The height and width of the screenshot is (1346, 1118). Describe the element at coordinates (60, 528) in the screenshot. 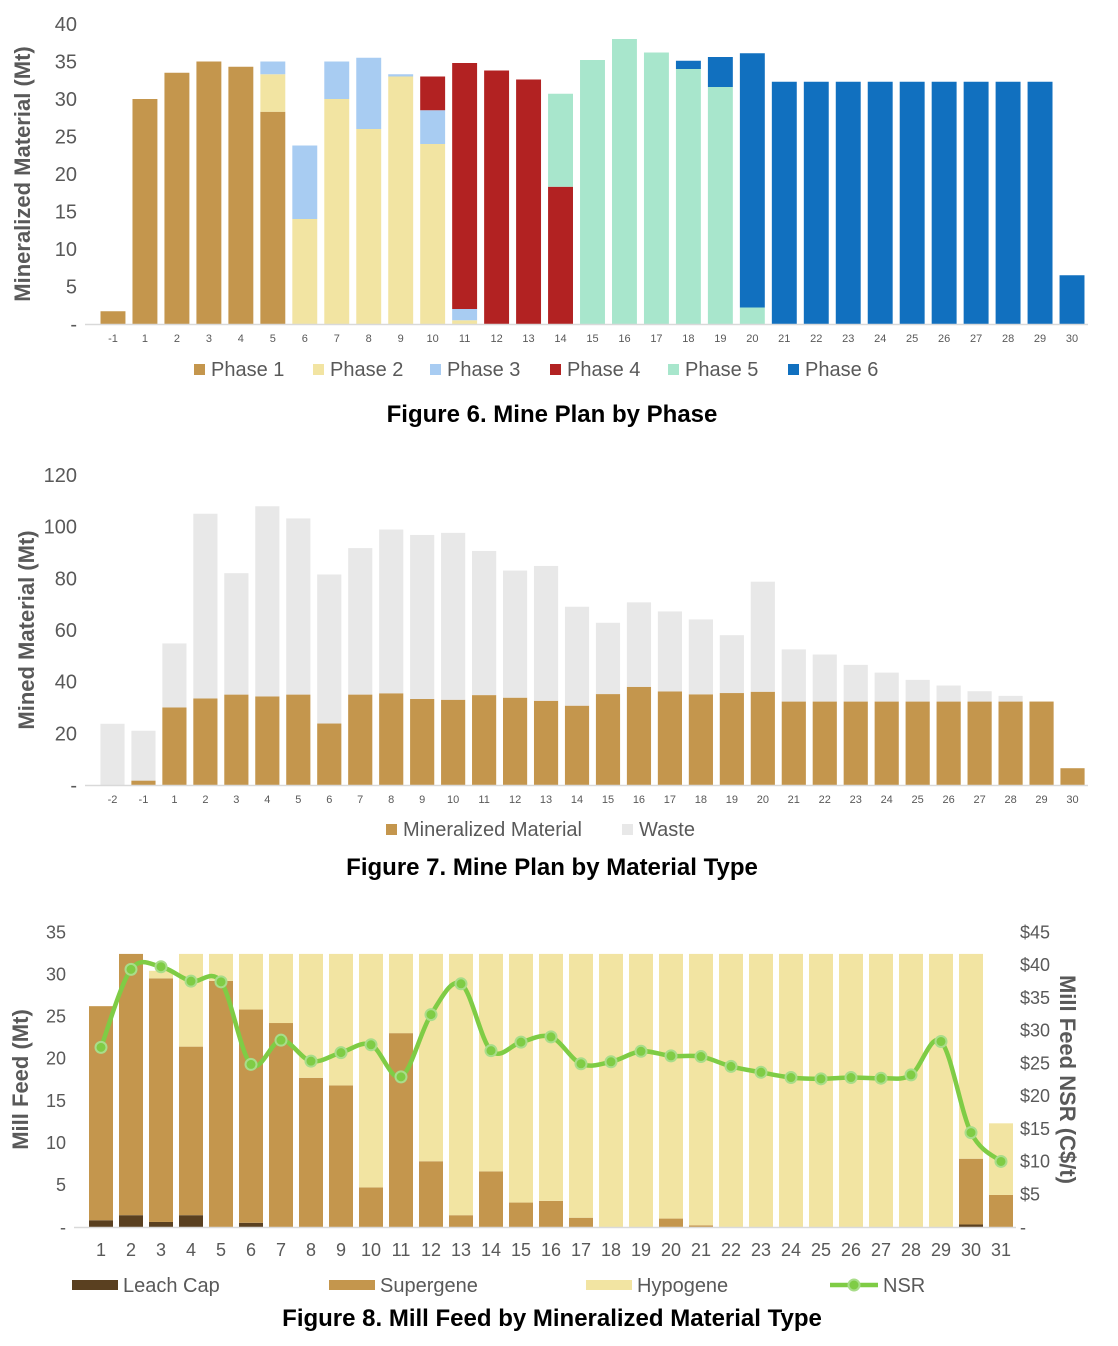

I see `y-tick-label: 100` at that location.